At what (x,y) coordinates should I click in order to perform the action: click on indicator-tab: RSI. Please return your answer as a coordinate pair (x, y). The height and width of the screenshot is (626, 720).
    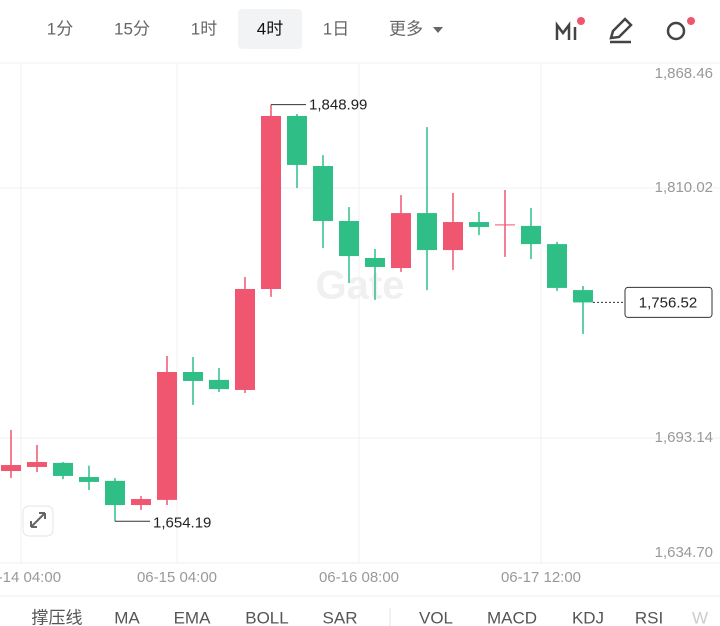
    Looking at the image, I should click on (649, 617).